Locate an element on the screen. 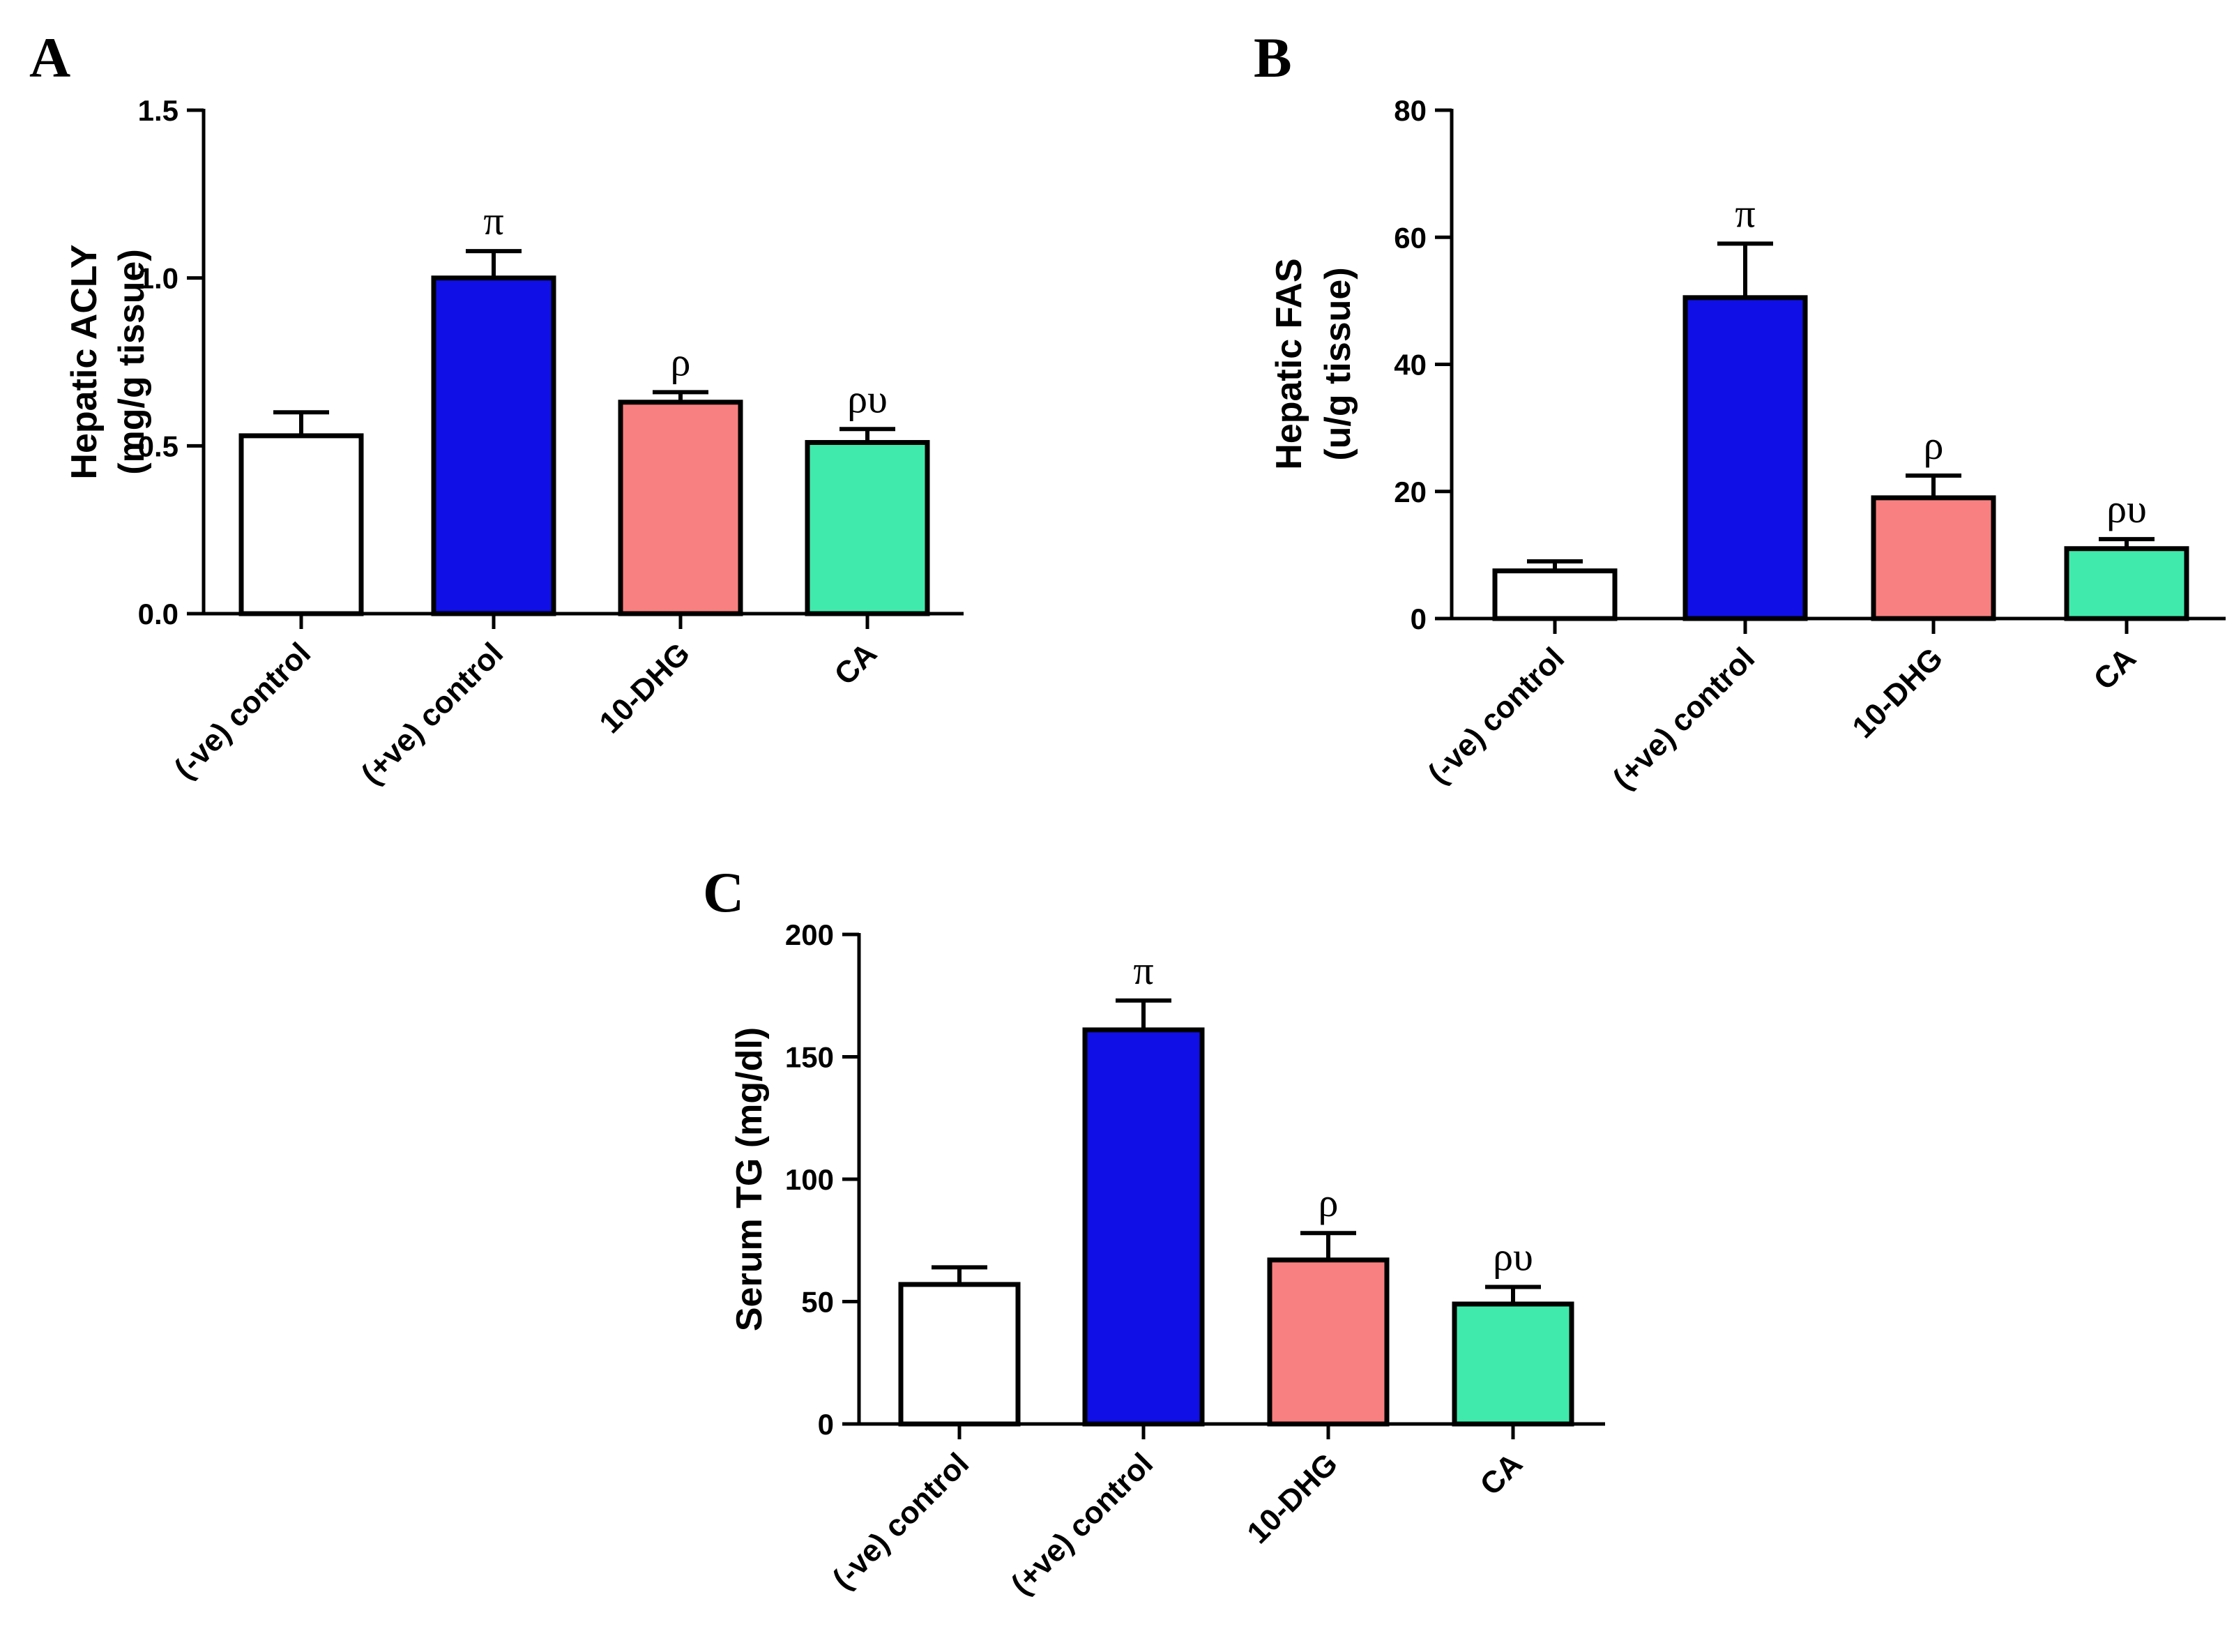 The image size is (2234, 1652). y-tick-label: 20 is located at coordinates (1411, 492).